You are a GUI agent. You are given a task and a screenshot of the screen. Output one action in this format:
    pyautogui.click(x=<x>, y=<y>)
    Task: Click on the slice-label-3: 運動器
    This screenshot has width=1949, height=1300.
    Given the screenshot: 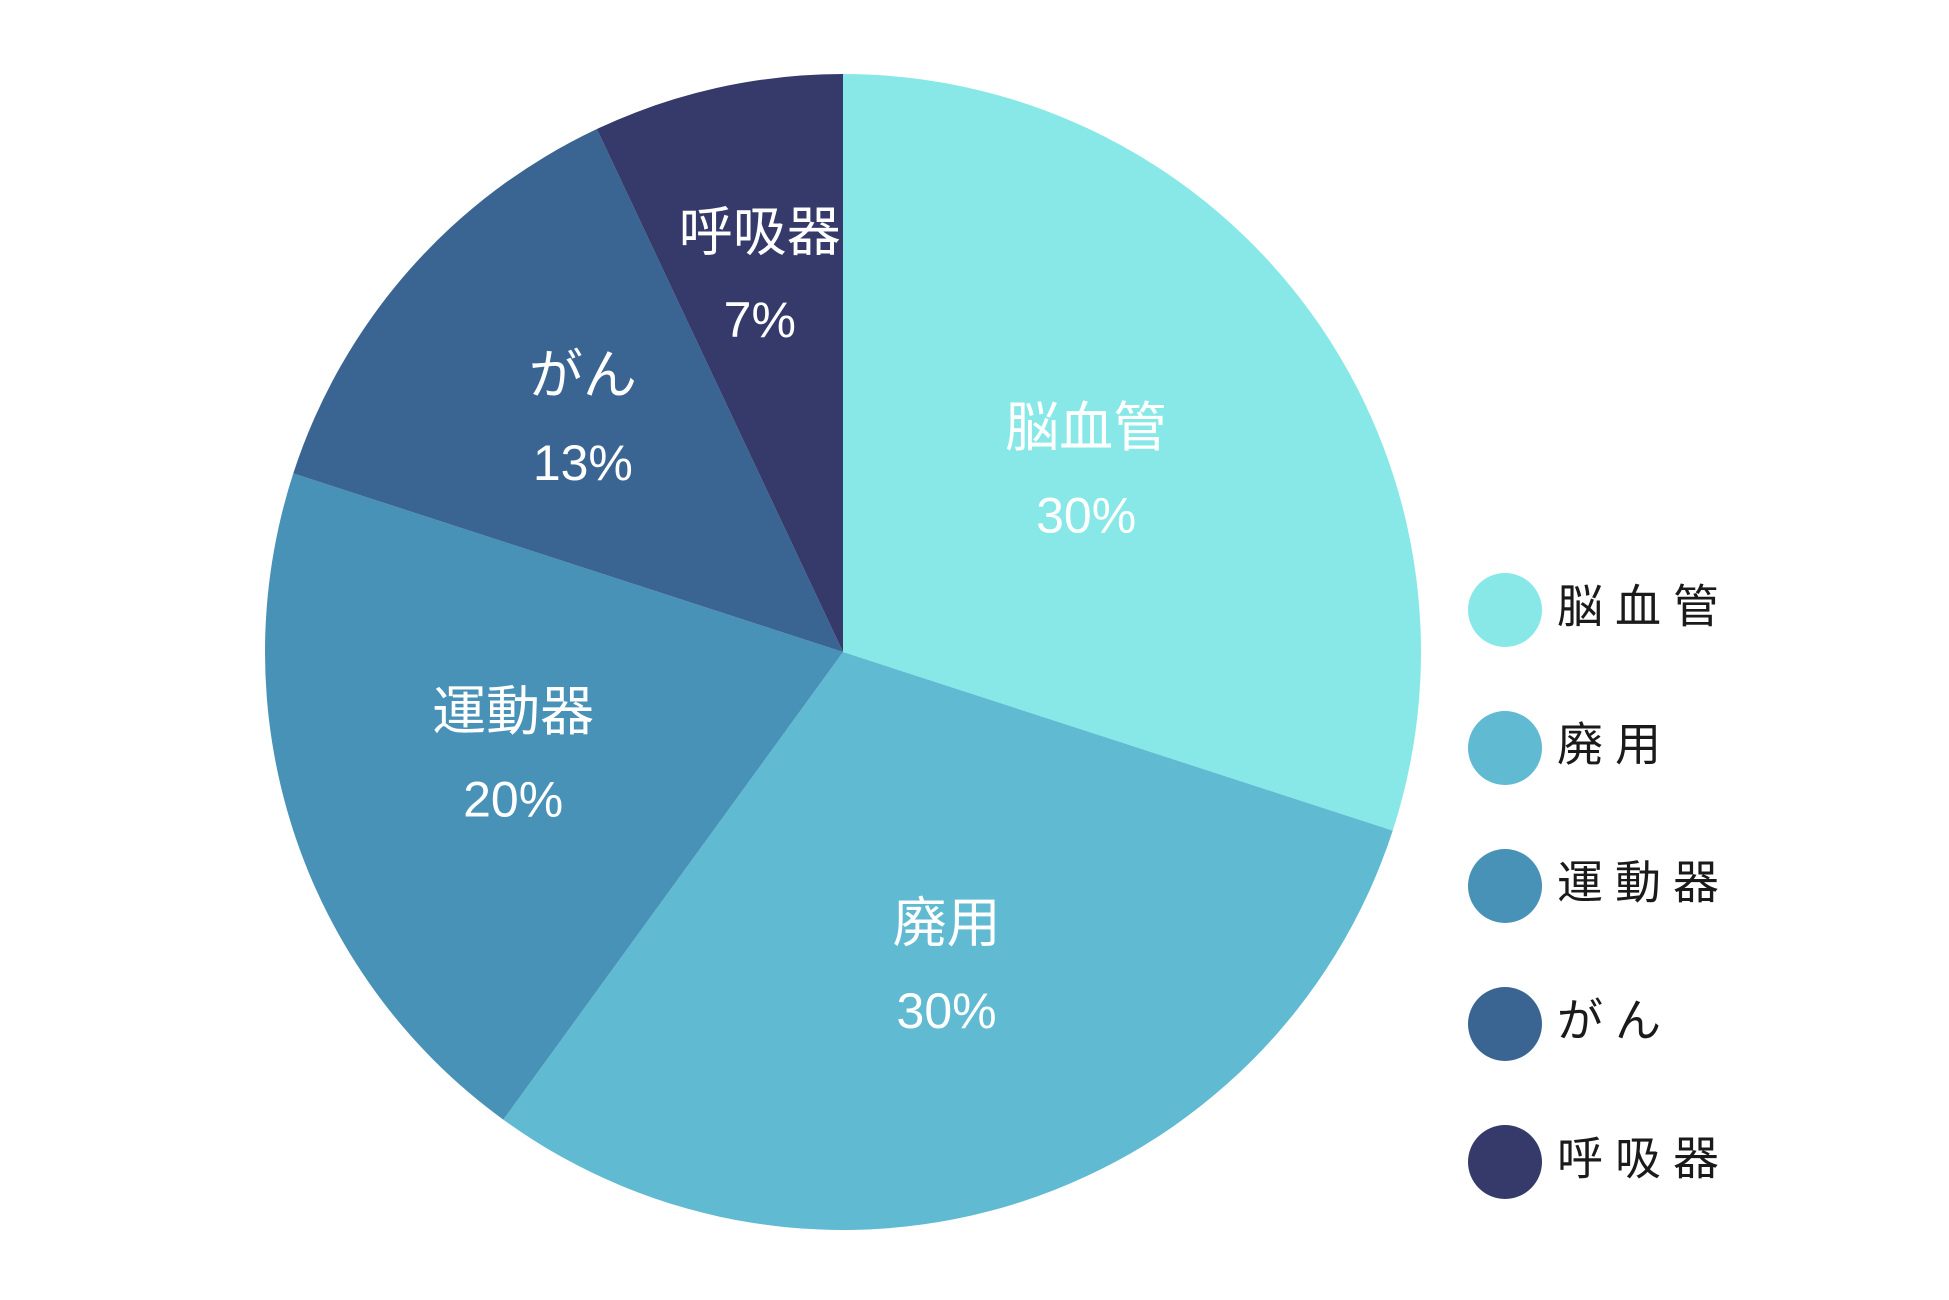 What is the action you would take?
    pyautogui.click(x=513, y=711)
    